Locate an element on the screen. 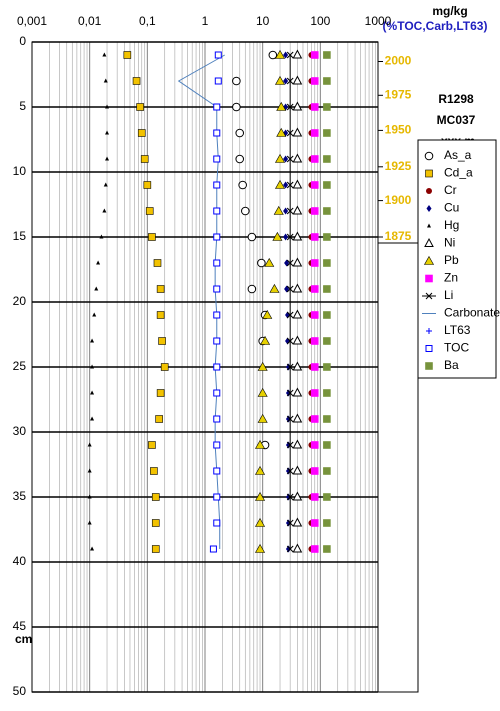 This screenshot has width=500, height=711. x-tick-label: 1 is located at coordinates (205, 21).